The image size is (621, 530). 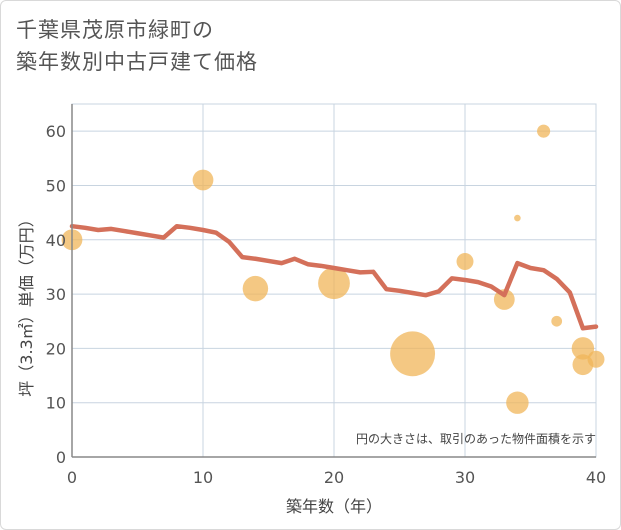 What do you see at coordinates (26, 303) in the screenshot?
I see `y-axis-label: 坪（3.3㎡）単価（万円）` at bounding box center [26, 303].